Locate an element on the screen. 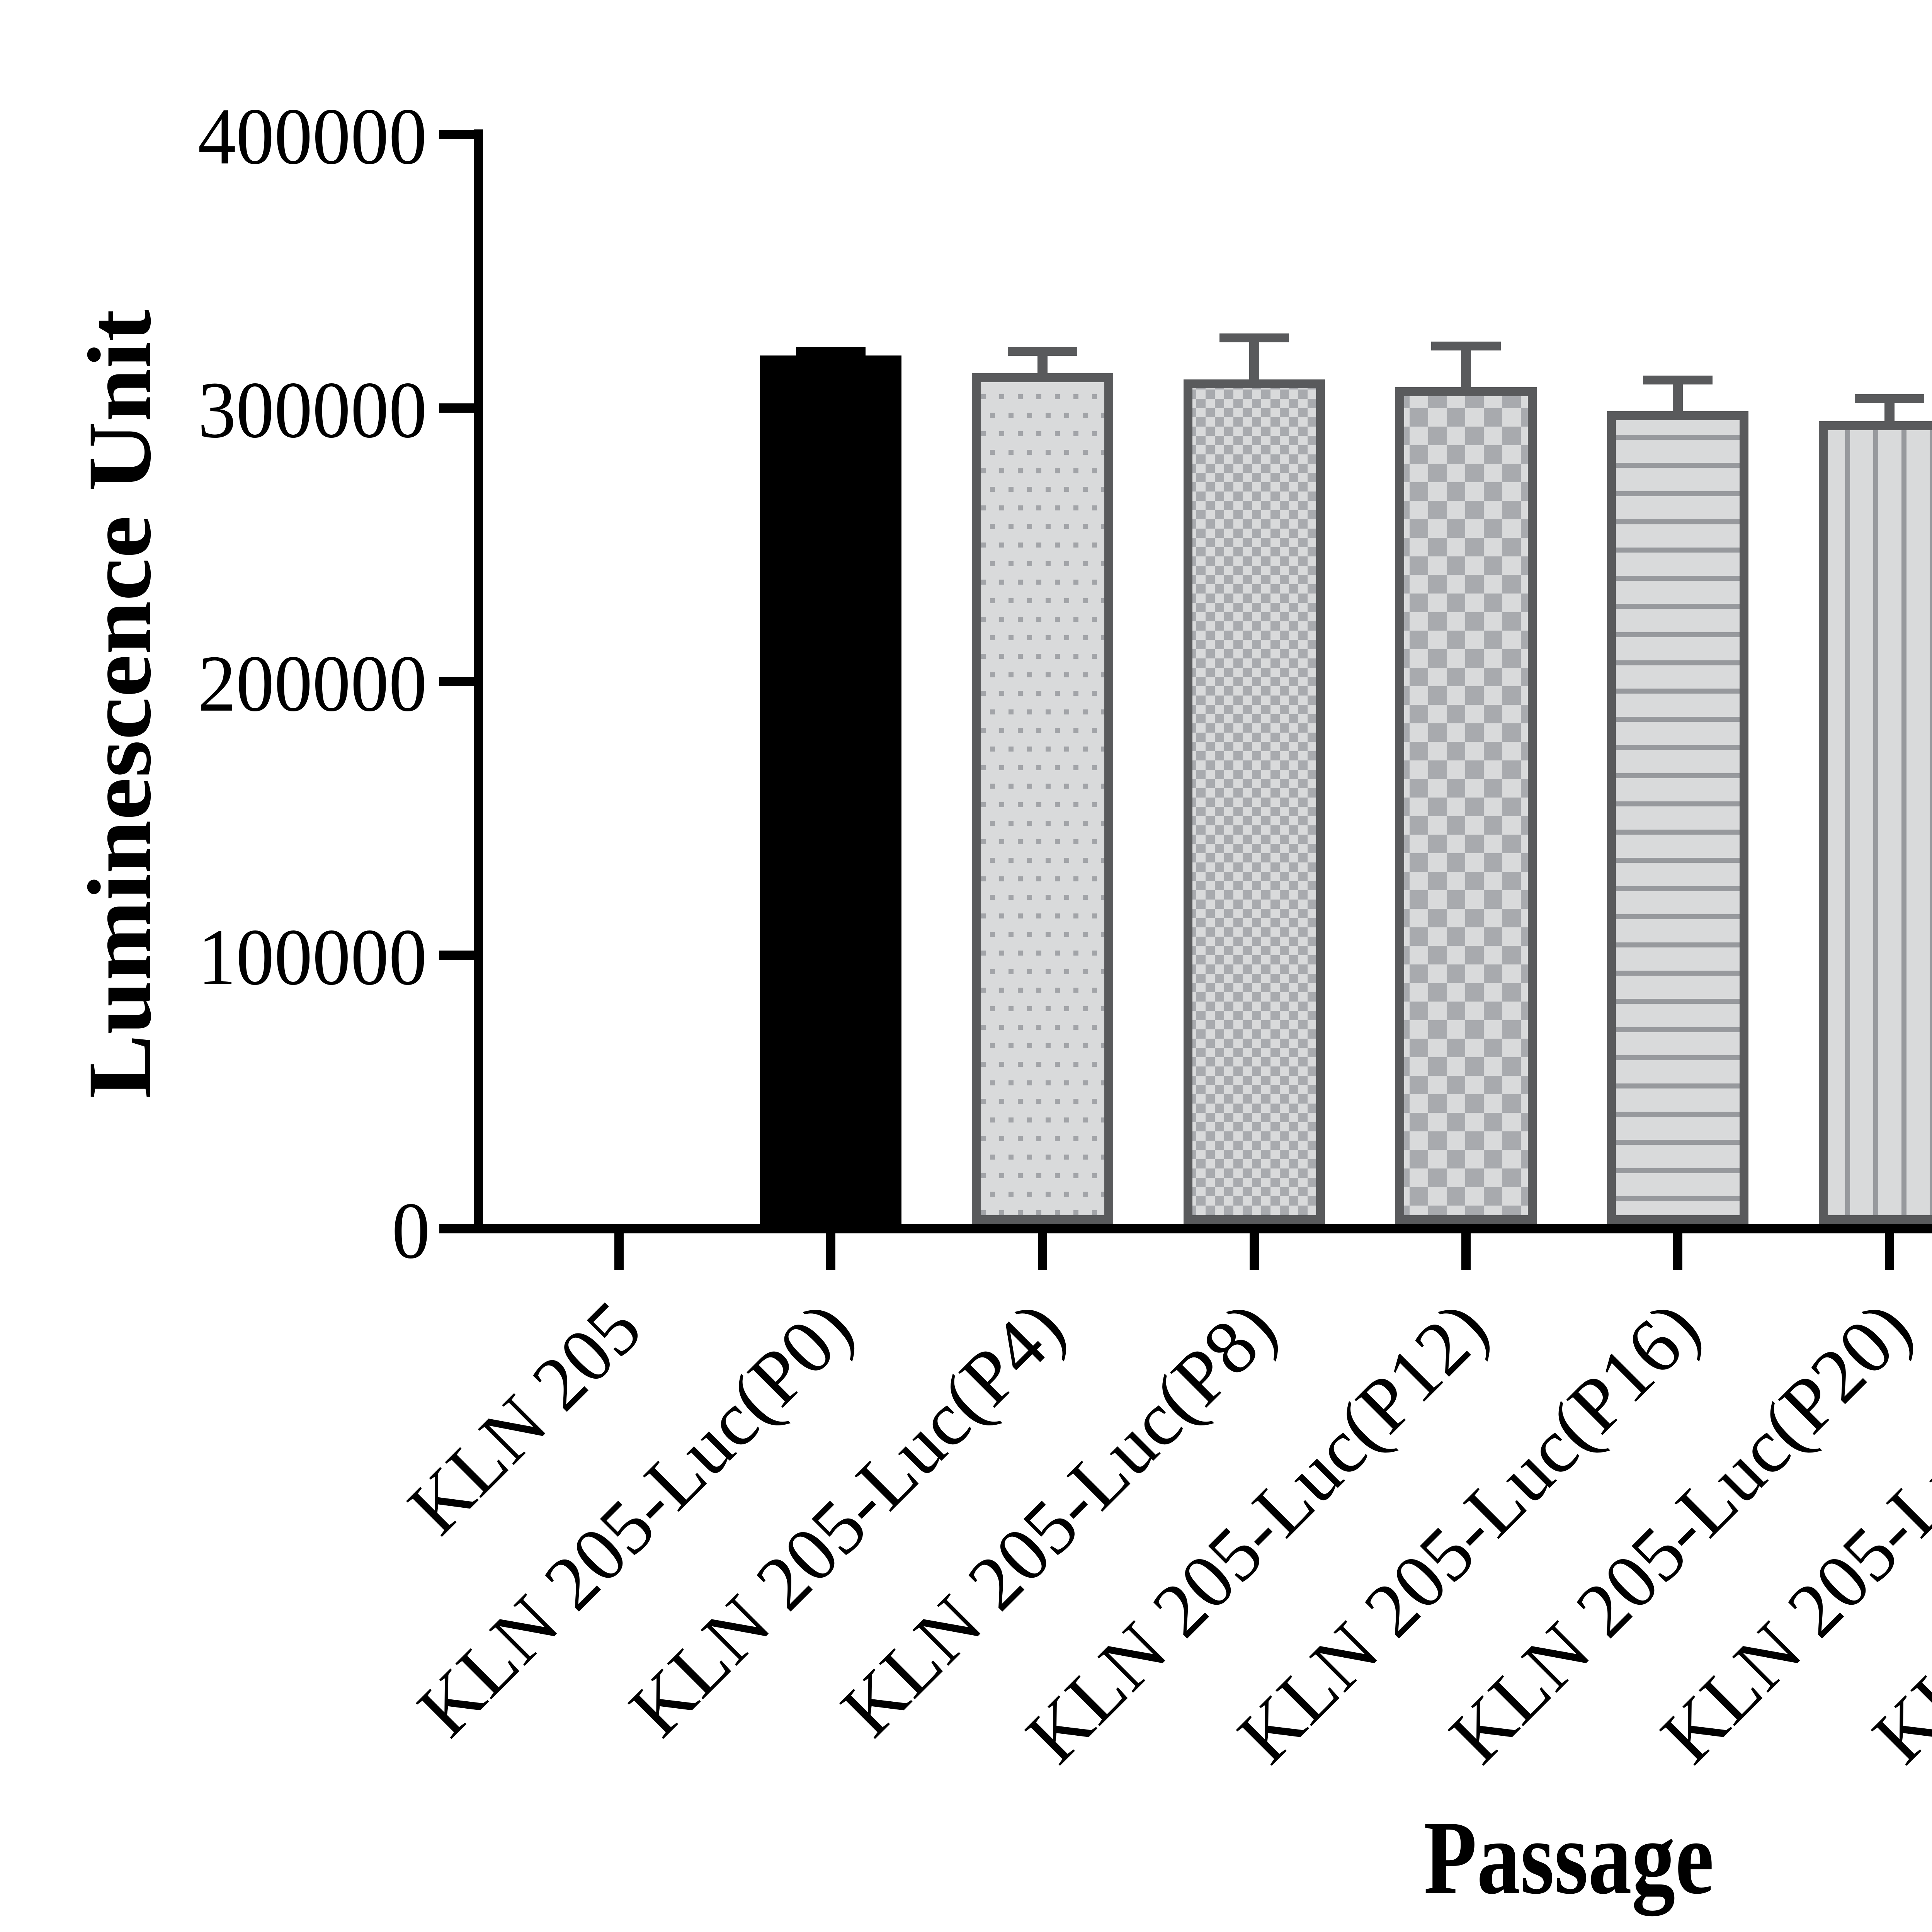 Image resolution: width=1932 pixels, height=1932 pixels. svg-text: 200000 is located at coordinates (312, 684).